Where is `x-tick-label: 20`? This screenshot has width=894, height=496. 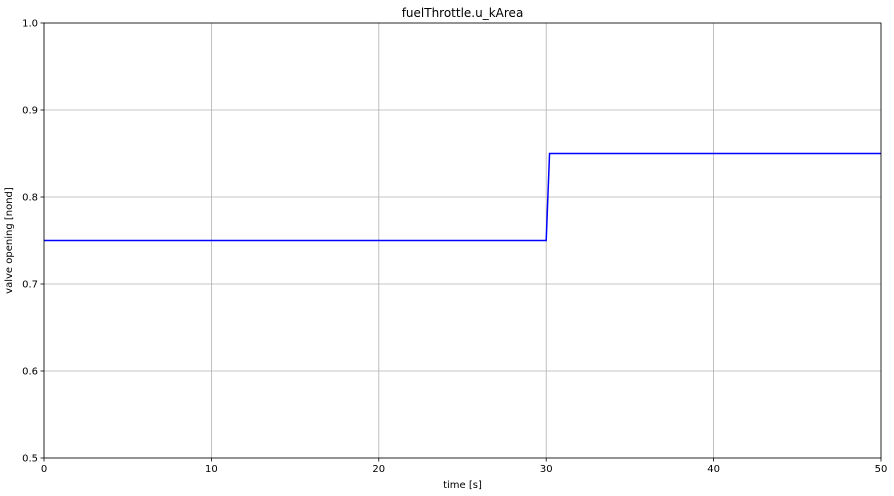
x-tick-label: 20 is located at coordinates (378, 469).